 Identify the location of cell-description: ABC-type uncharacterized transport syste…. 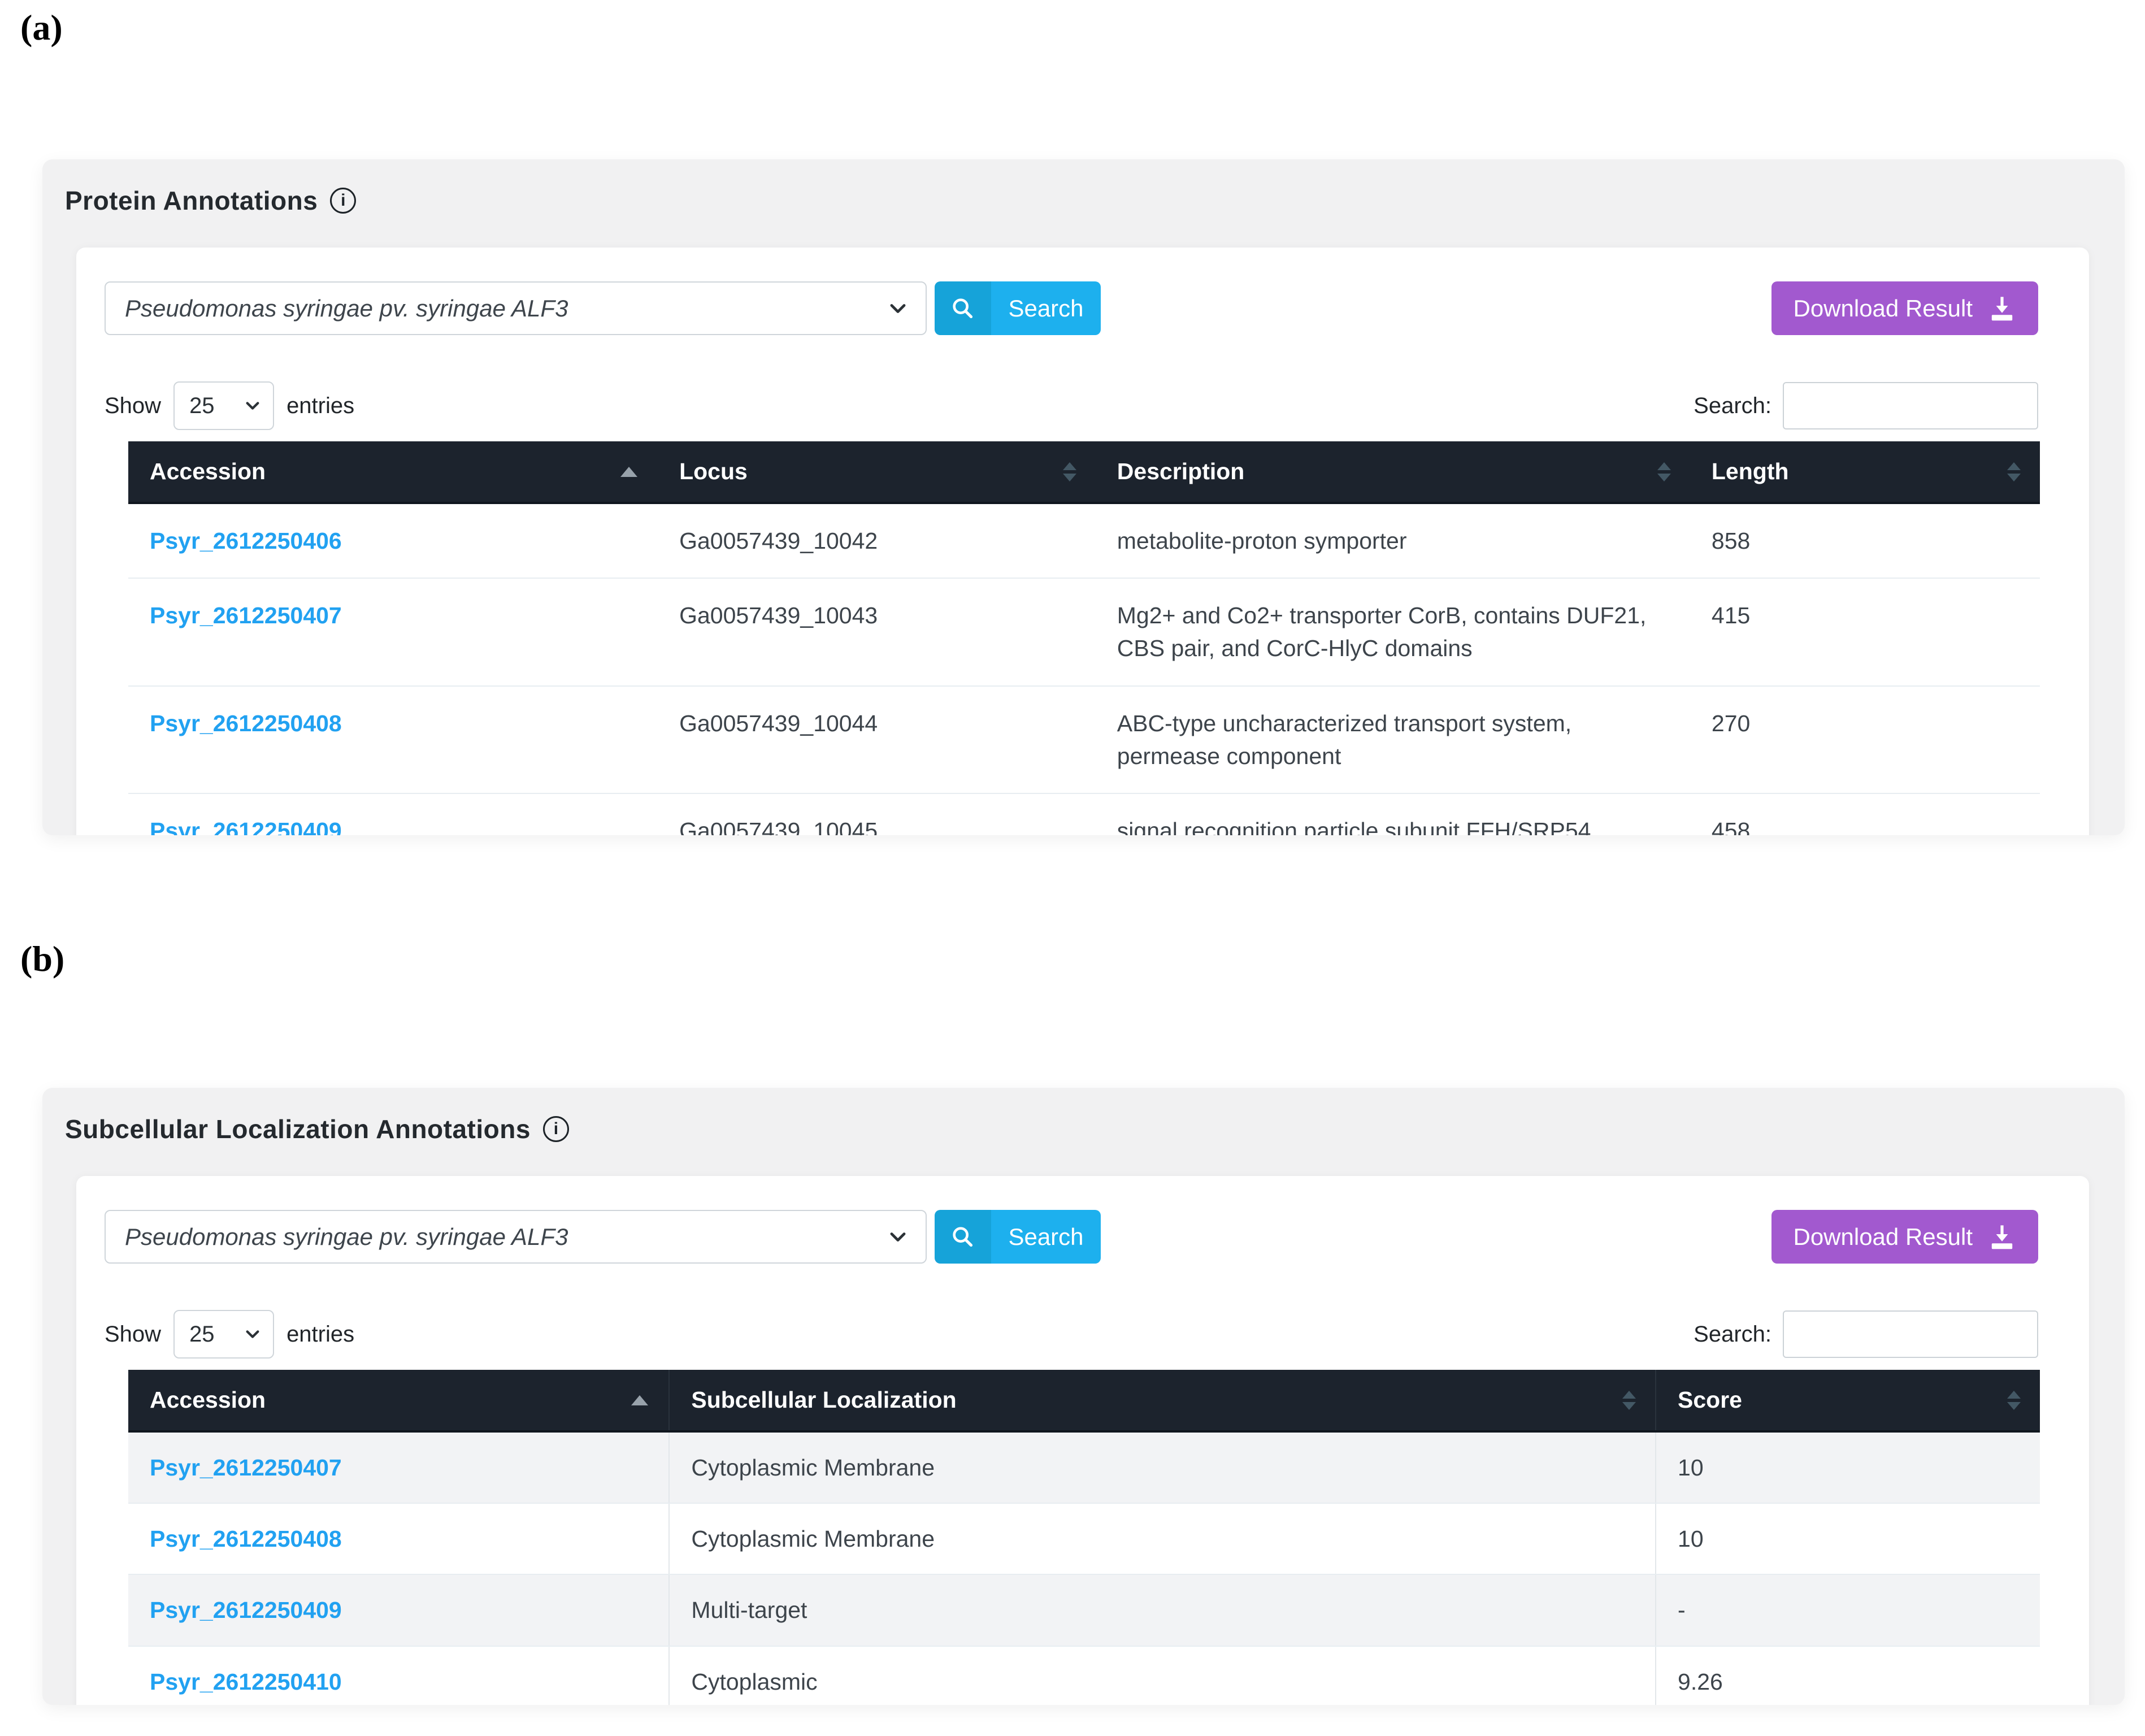
(1393, 740).